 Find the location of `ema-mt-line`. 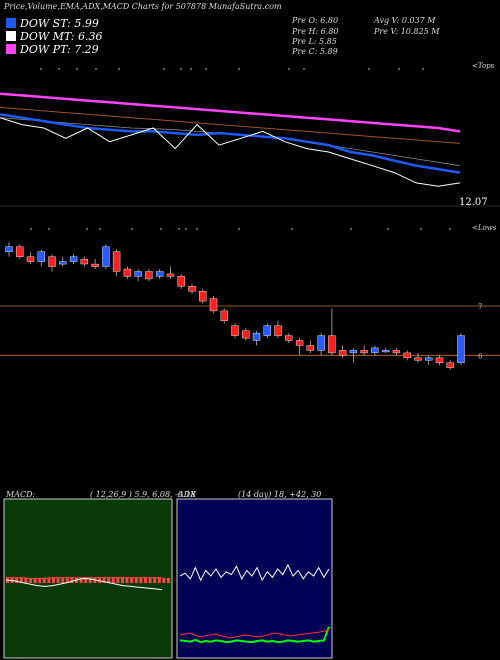

ema-mt-line is located at coordinates (230, 152).